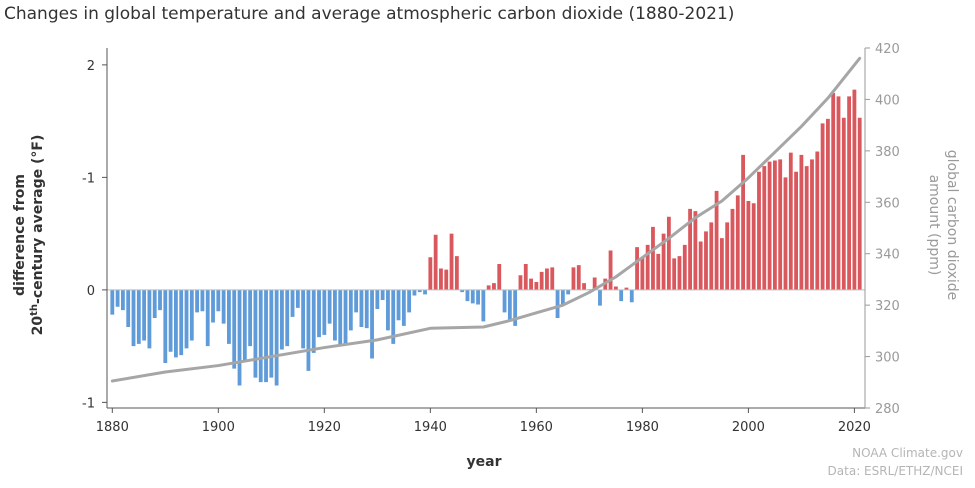 Image resolution: width=975 pixels, height=488 pixels. Describe the element at coordinates (520, 282) in the screenshot. I see `bar-1957` at that location.